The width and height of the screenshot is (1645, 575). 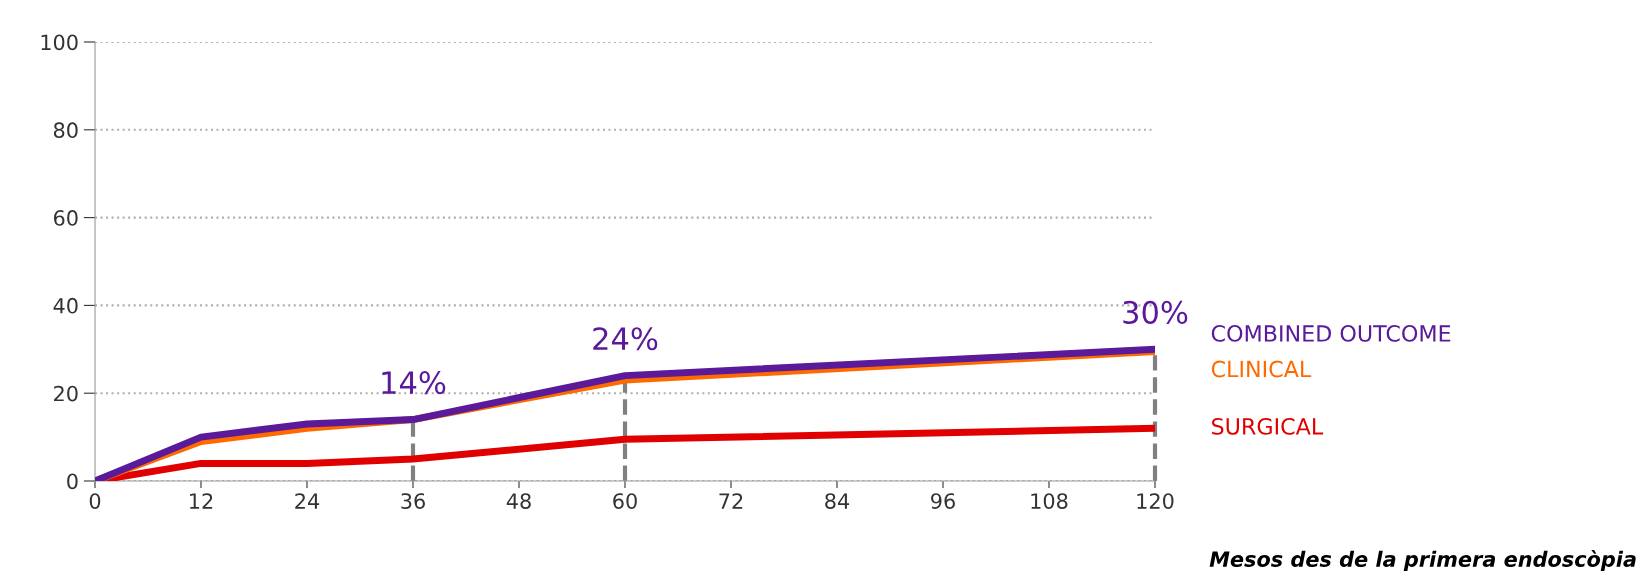 I want to click on x-tick-label: 120, so click(x=1155, y=501).